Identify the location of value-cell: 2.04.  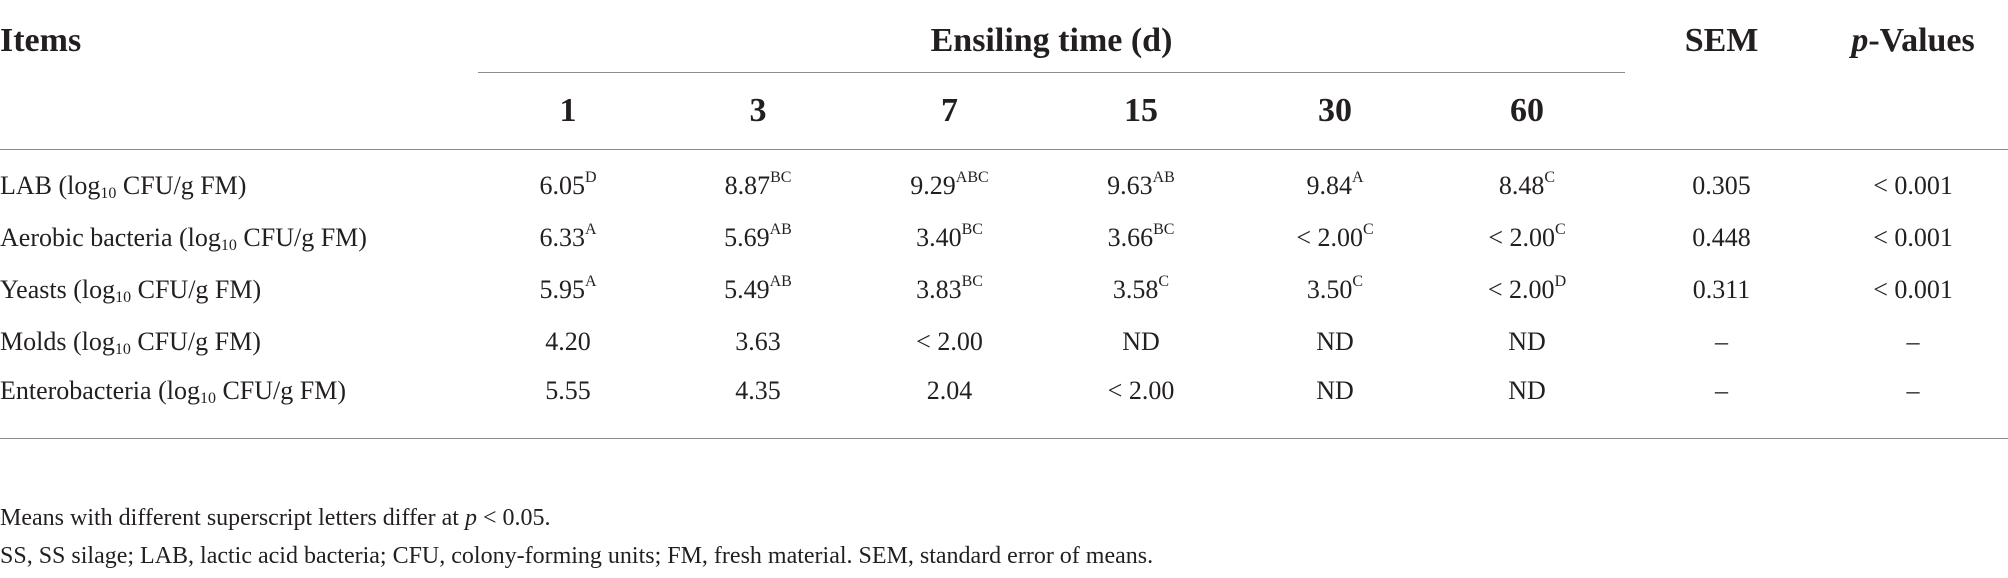
(949, 403).